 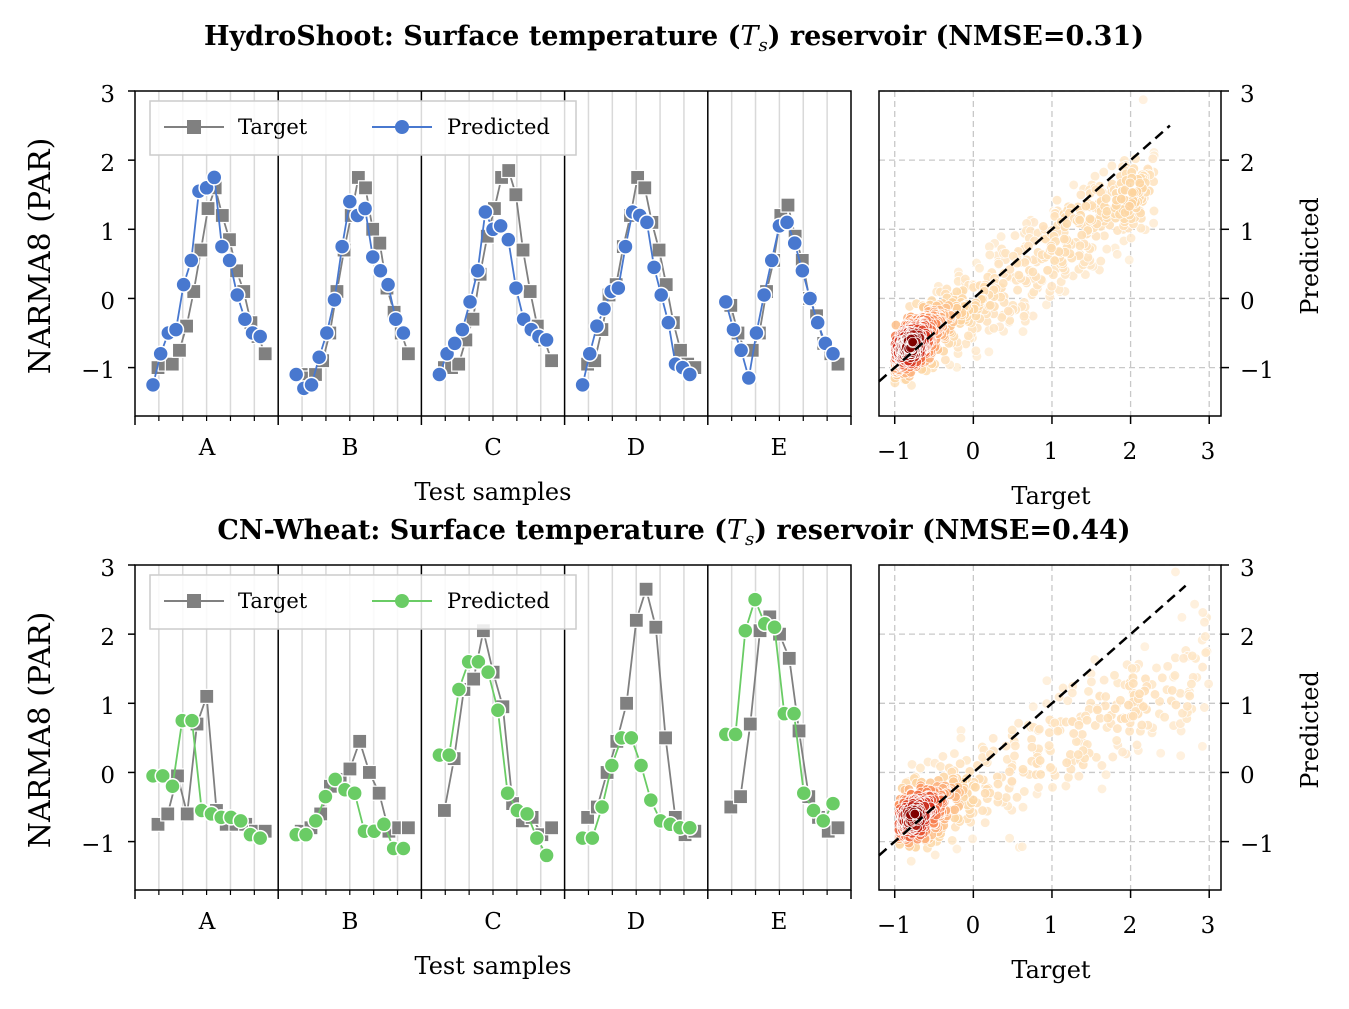 I want to click on x-tick-label: 0, so click(x=973, y=452).